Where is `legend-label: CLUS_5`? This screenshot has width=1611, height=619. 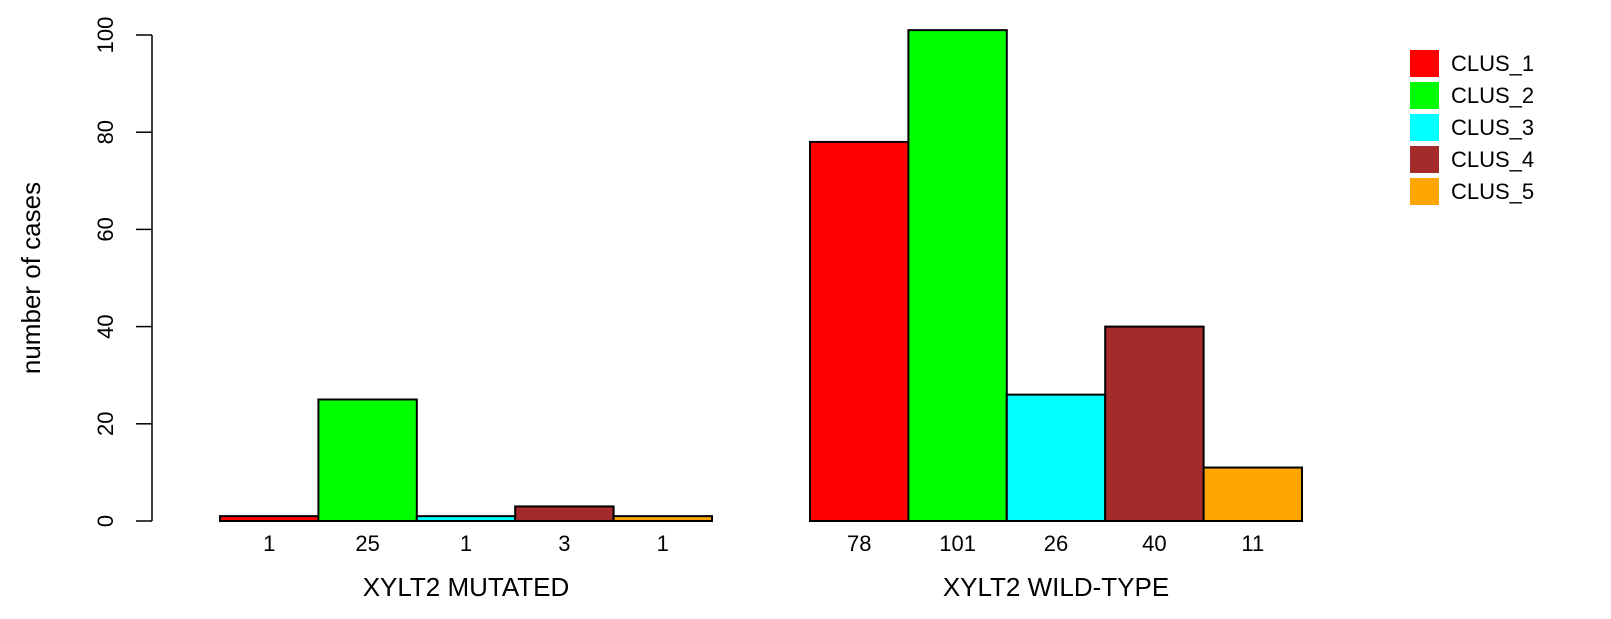 legend-label: CLUS_5 is located at coordinates (1492, 191).